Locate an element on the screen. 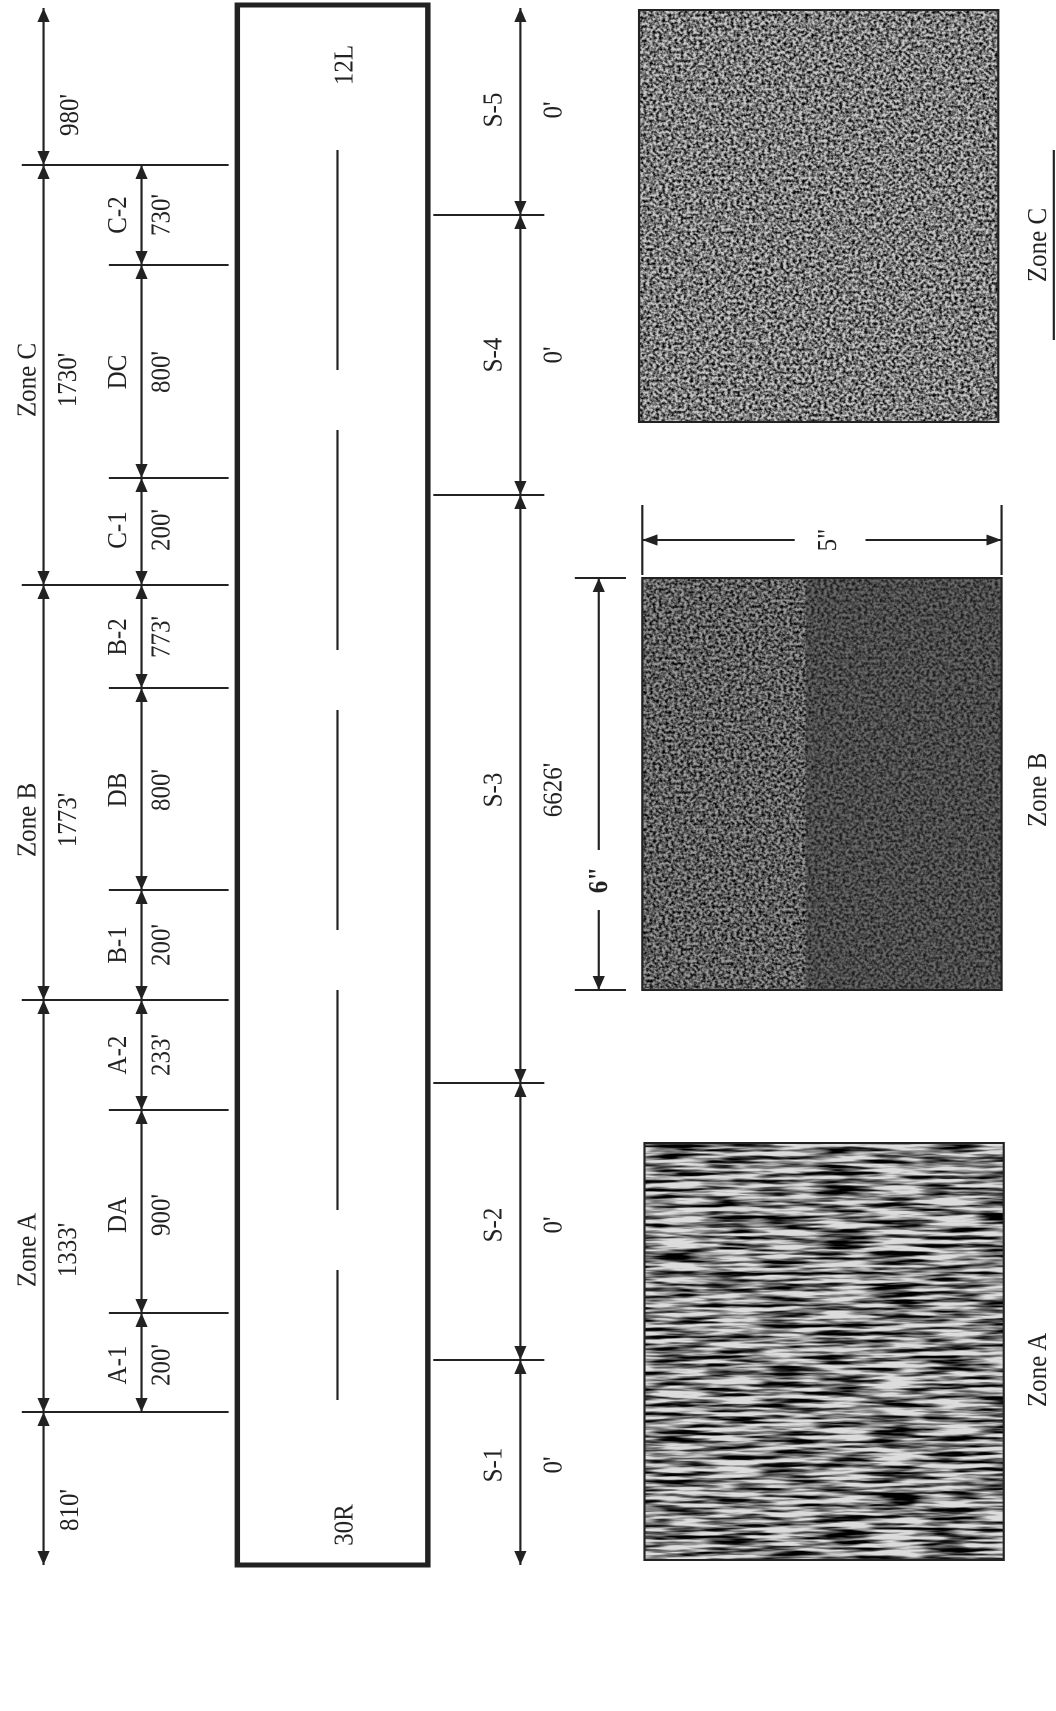 The height and width of the screenshot is (1711, 1056). zone-label: Zone B is located at coordinates (27, 820).